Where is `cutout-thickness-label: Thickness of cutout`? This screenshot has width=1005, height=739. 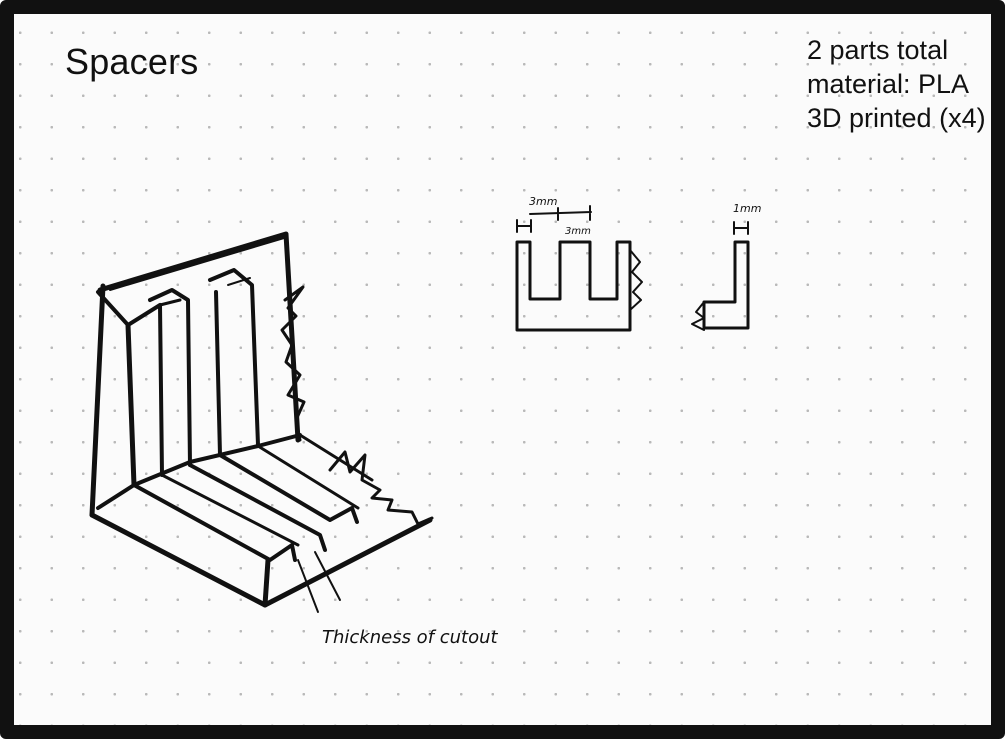
cutout-thickness-label: Thickness of cutout is located at coordinates (410, 637).